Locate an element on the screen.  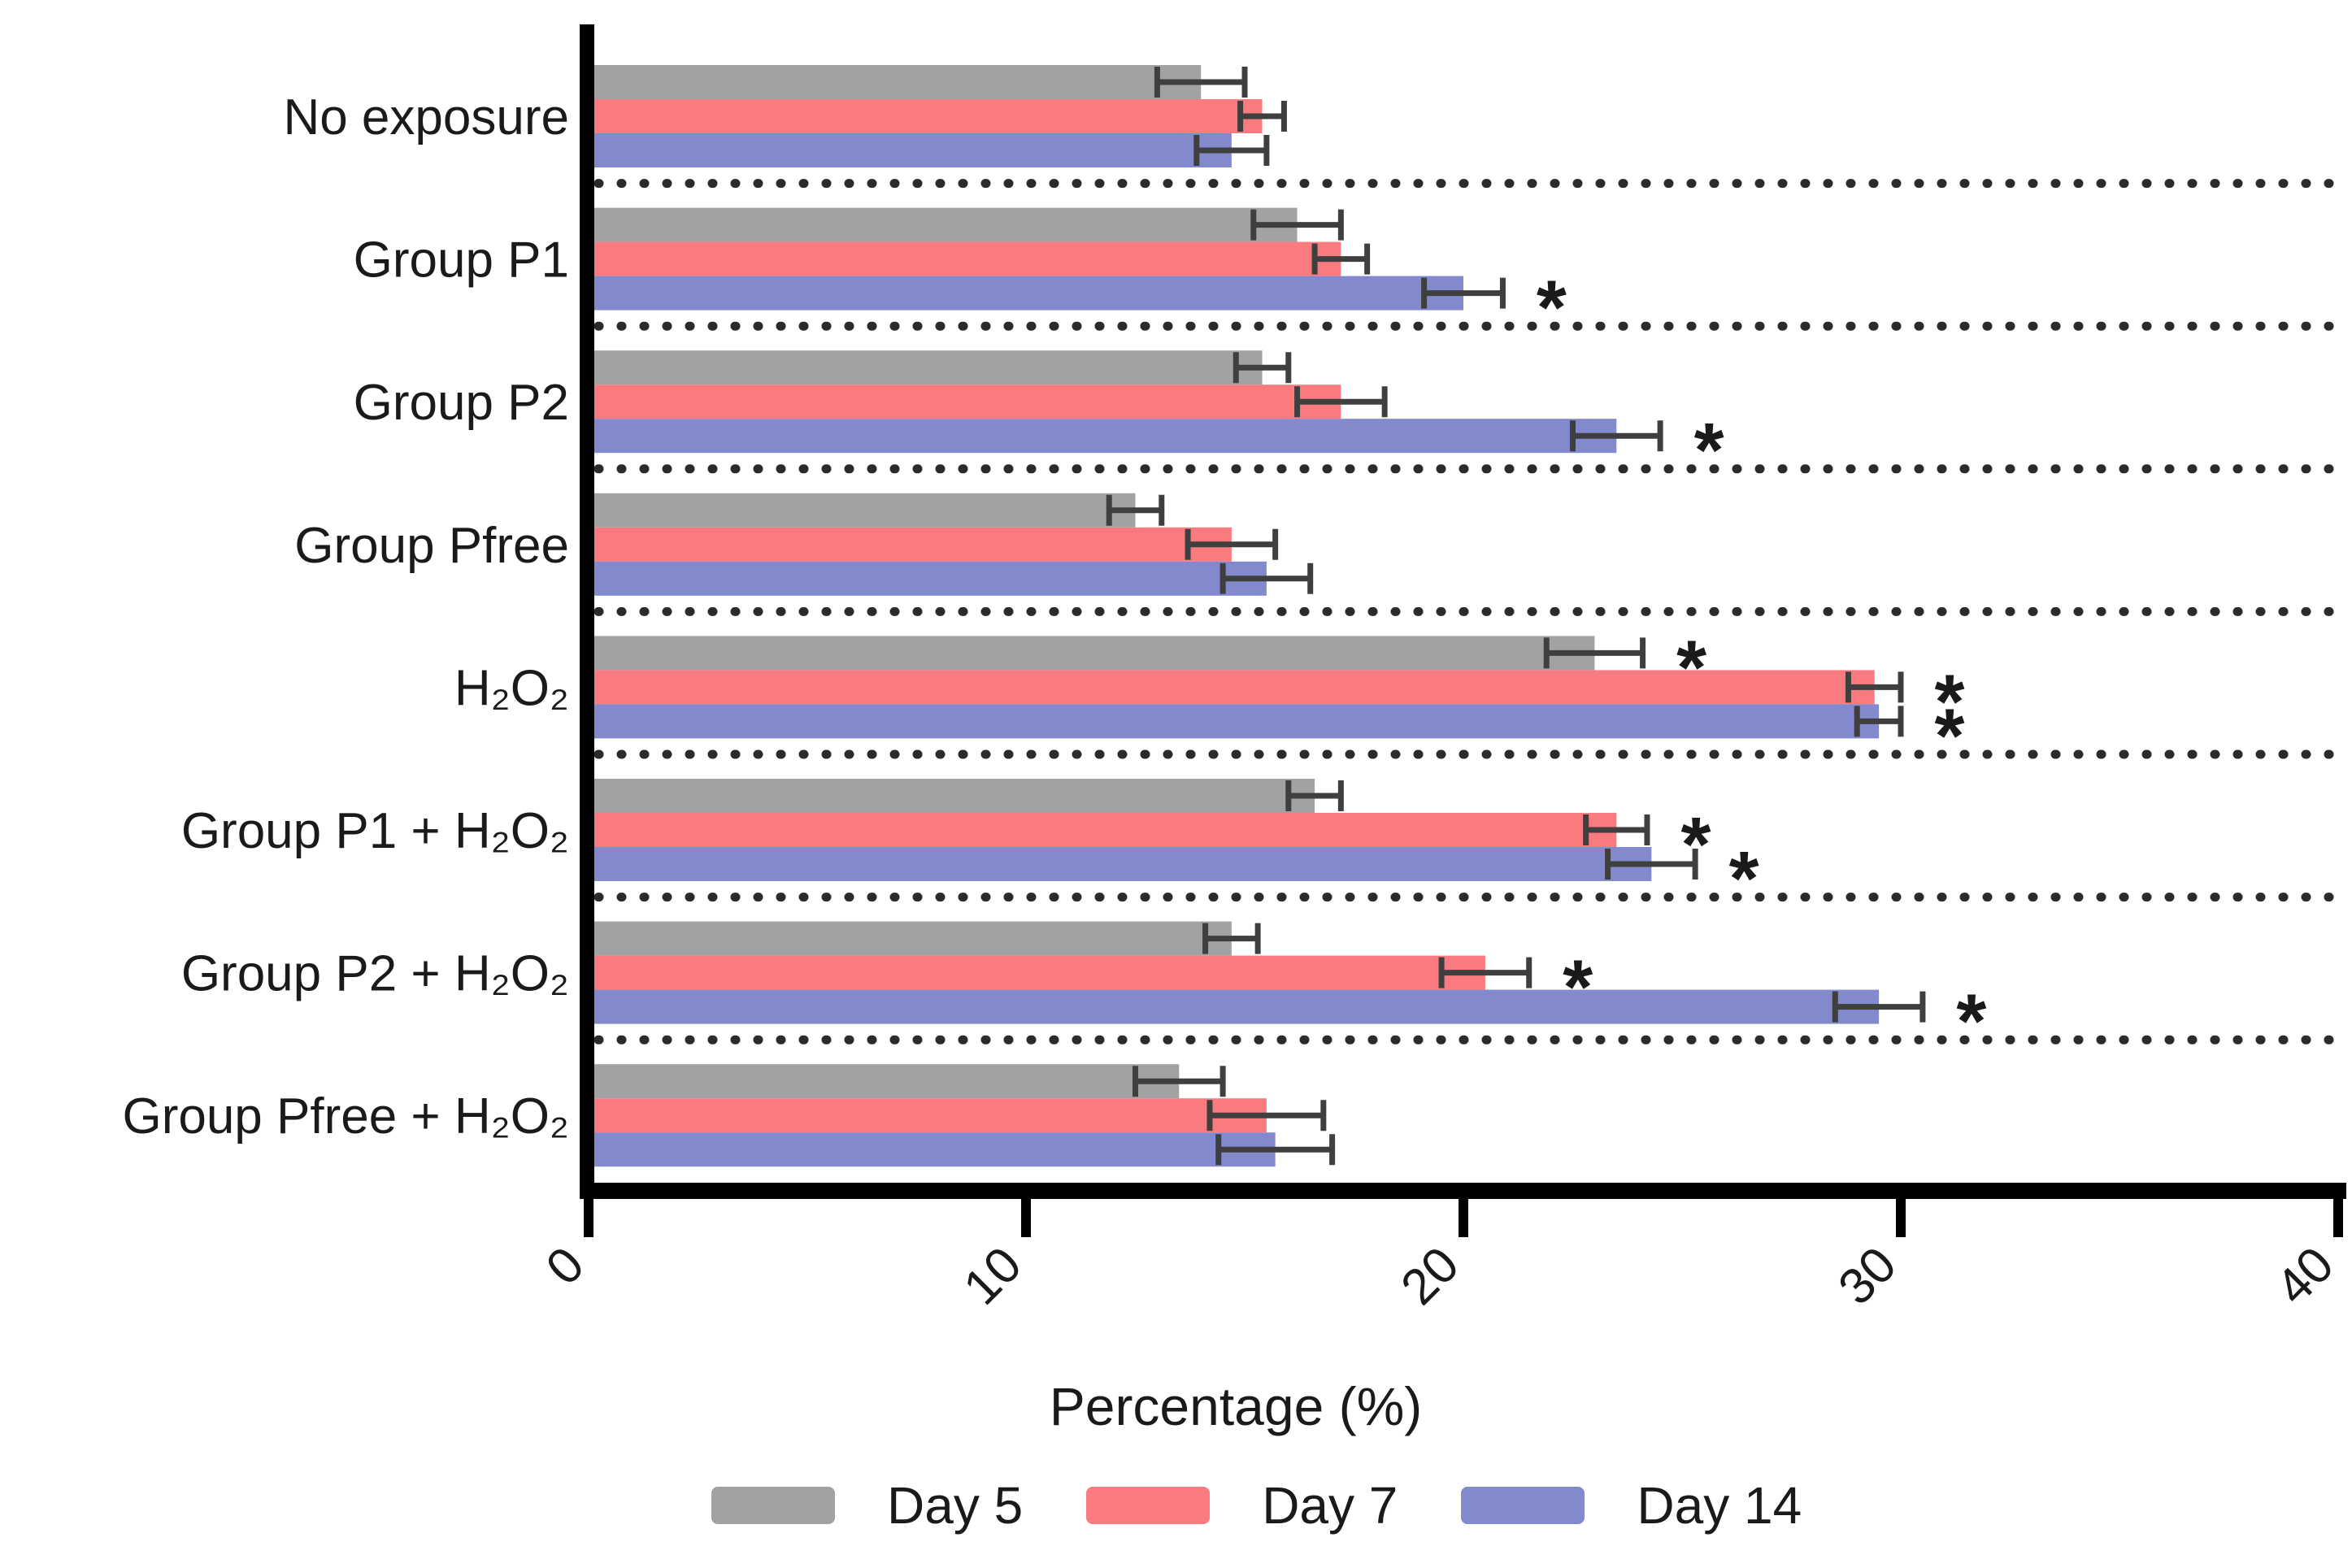
bar-day5-group1 is located at coordinates (944, 224).